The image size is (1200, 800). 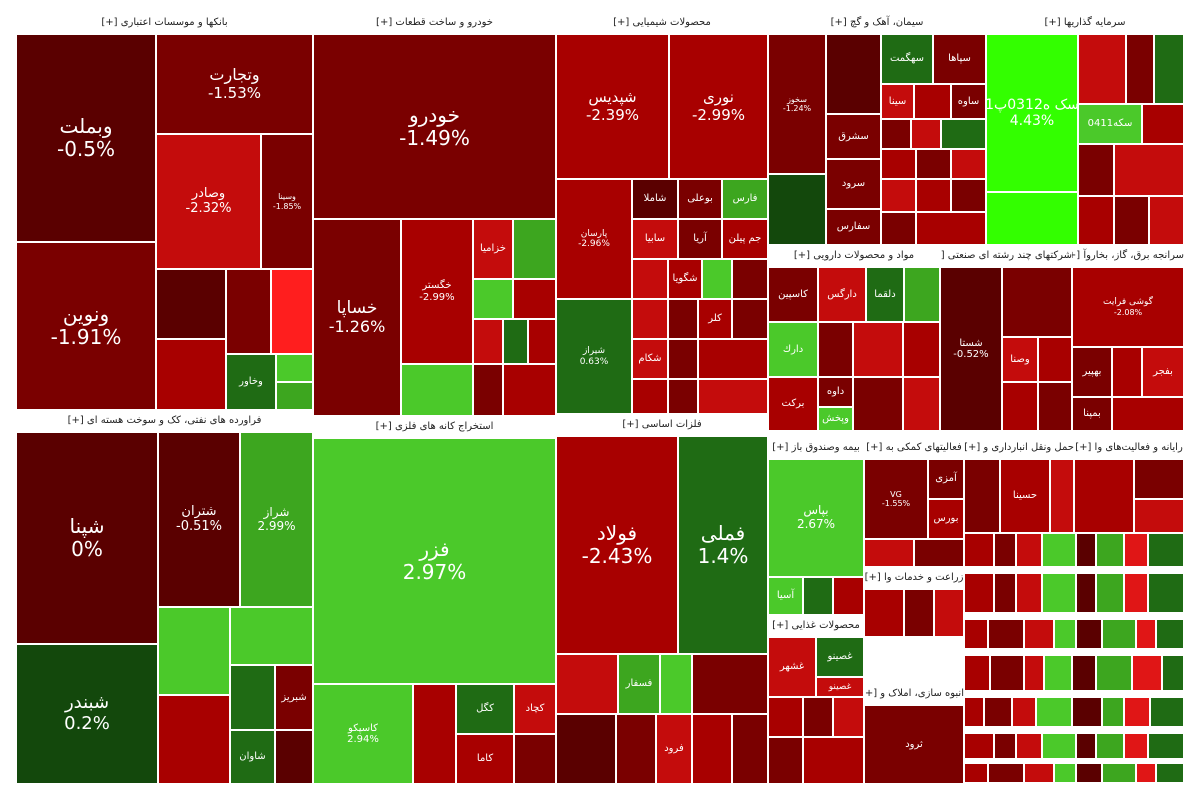 I want to click on stock-tile: سخوز -1.24%, so click(x=797, y=104).